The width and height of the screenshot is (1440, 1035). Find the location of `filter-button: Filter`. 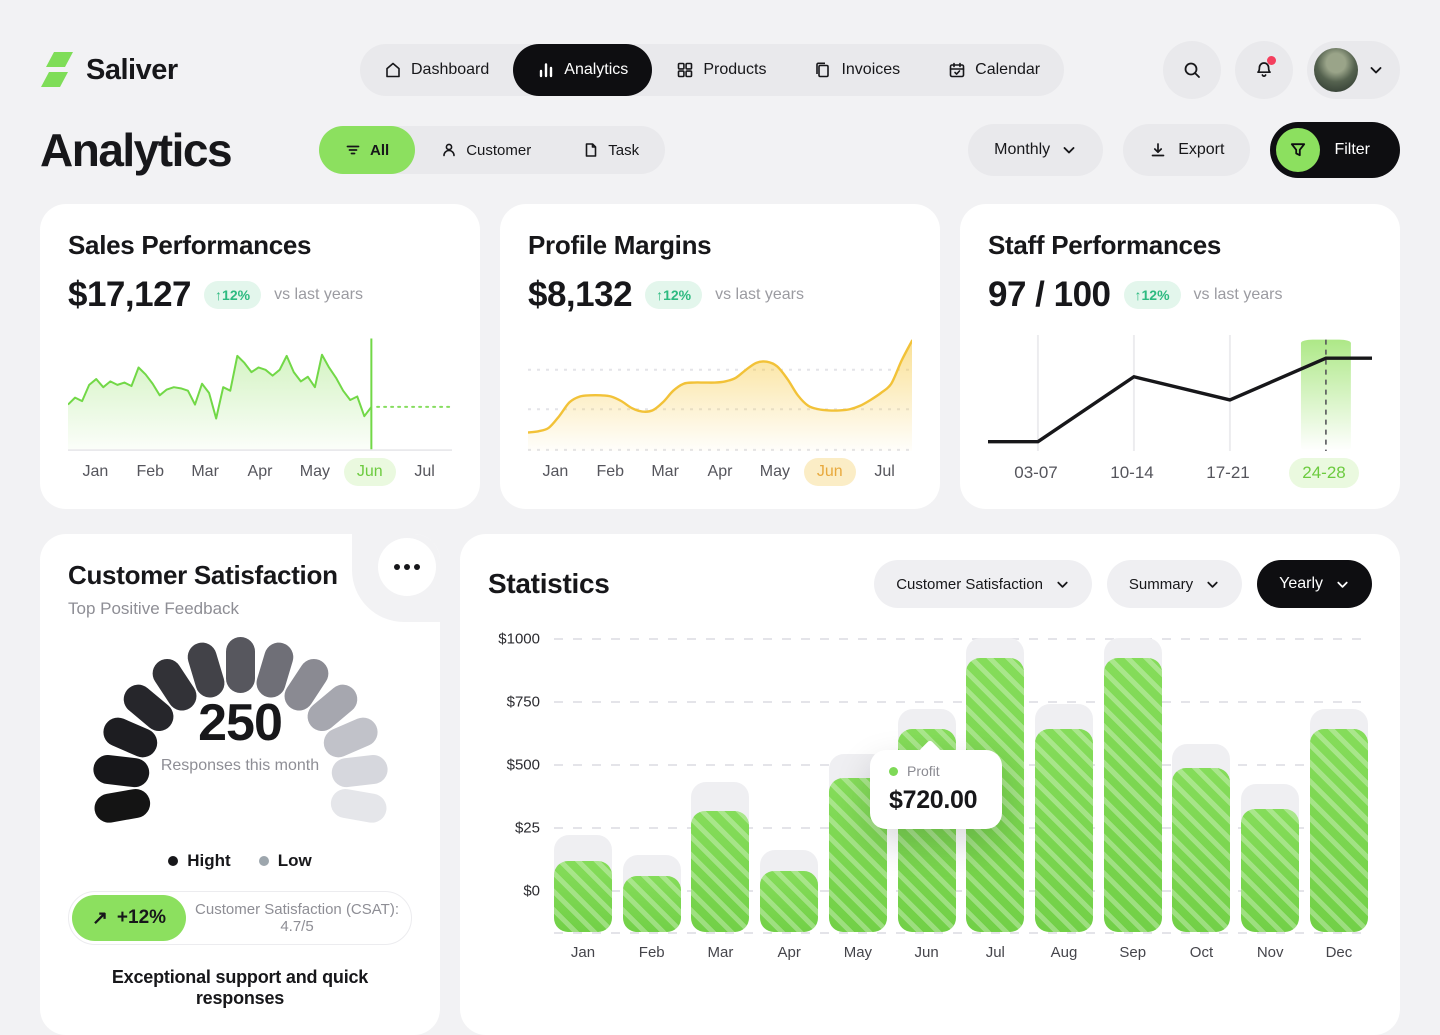

filter-button: Filter is located at coordinates (1335, 150).